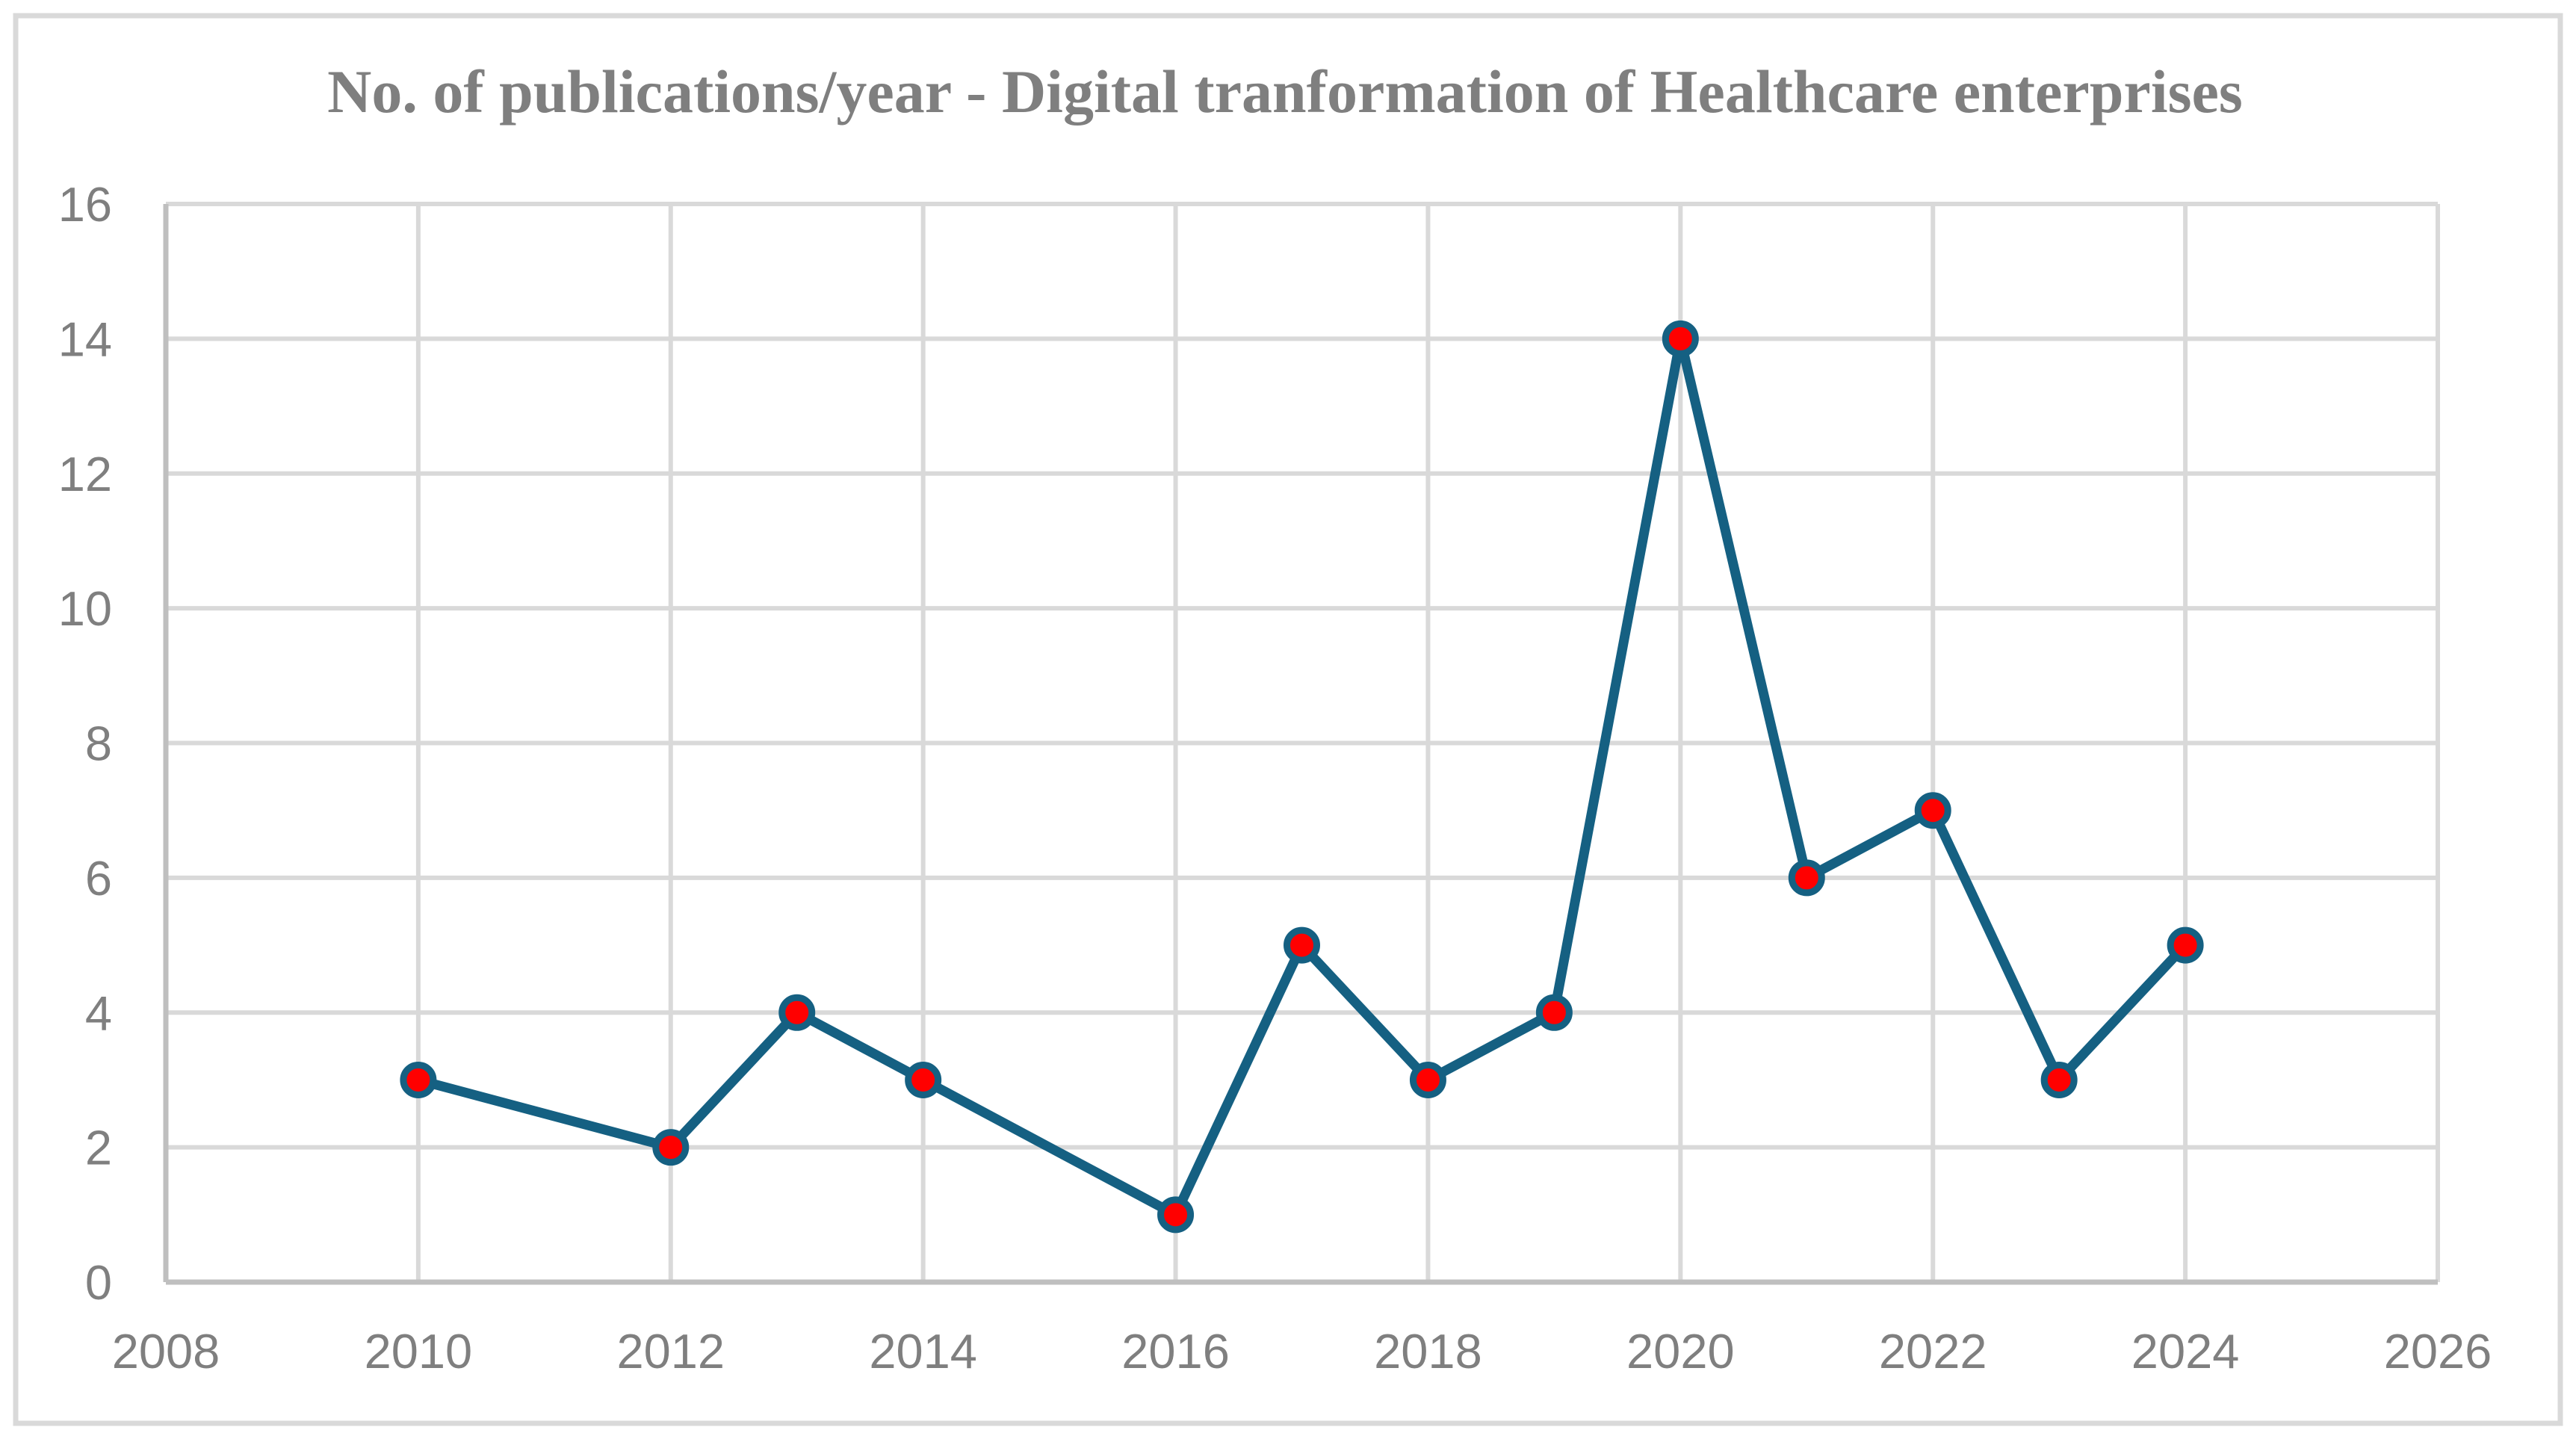 This screenshot has height=1439, width=2576. I want to click on y-tick-label: 4, so click(98, 1012).